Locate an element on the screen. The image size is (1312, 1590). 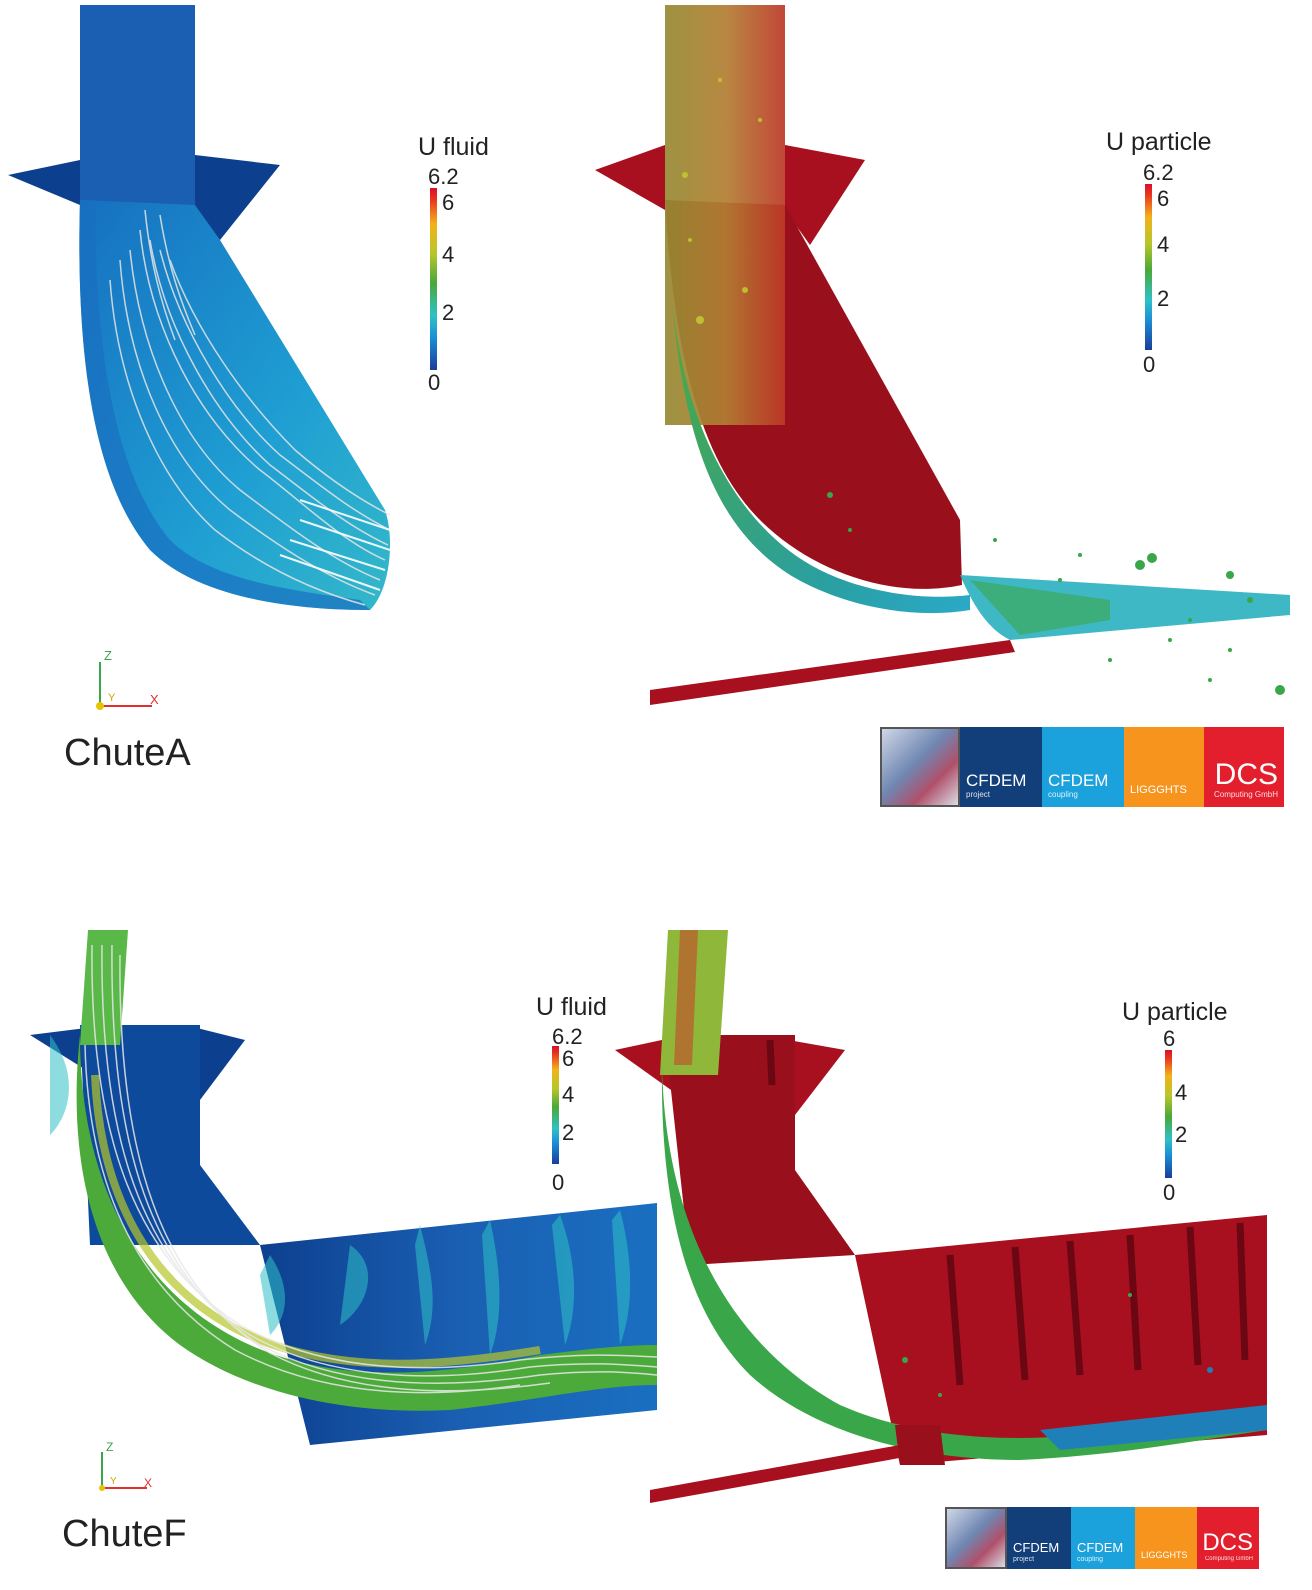
case-label: ChuteA is located at coordinates (127, 753).